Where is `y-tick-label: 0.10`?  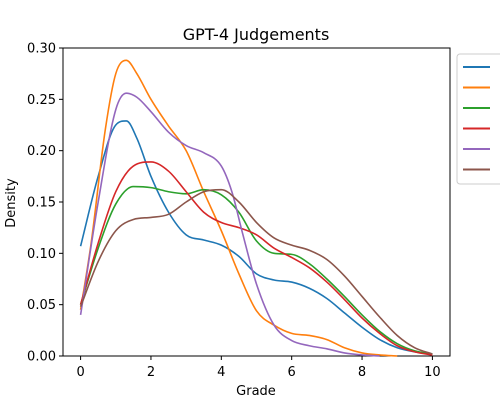 y-tick-label: 0.10 is located at coordinates (41, 254).